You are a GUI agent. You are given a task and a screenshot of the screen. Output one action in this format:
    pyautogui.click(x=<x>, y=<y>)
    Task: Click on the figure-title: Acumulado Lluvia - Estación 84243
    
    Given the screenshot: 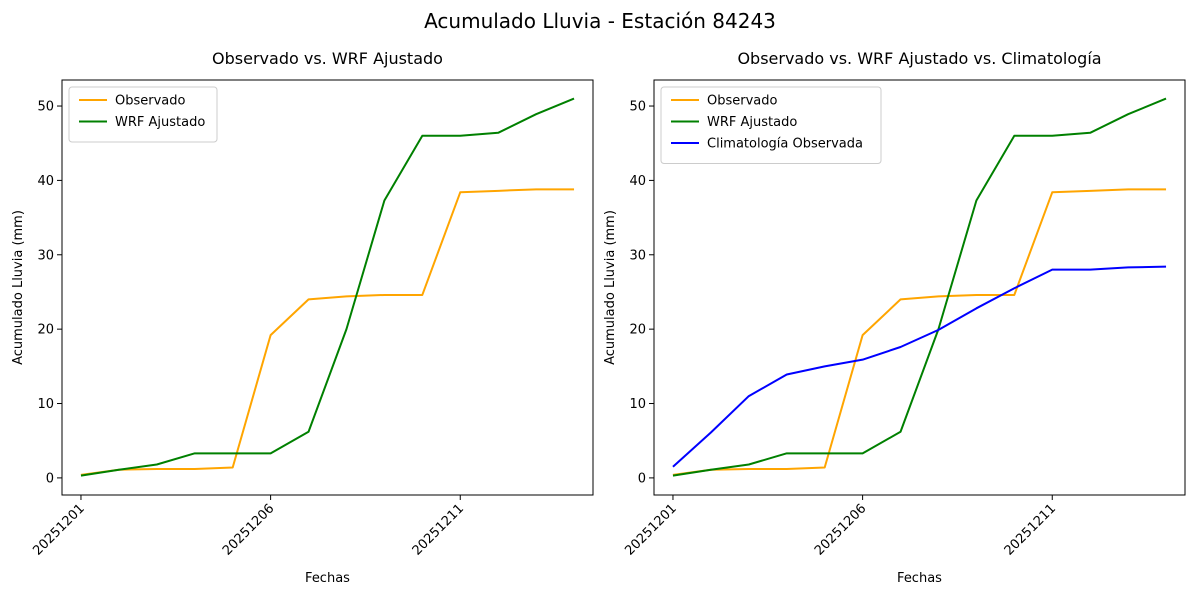 What is the action you would take?
    pyautogui.click(x=600, y=21)
    